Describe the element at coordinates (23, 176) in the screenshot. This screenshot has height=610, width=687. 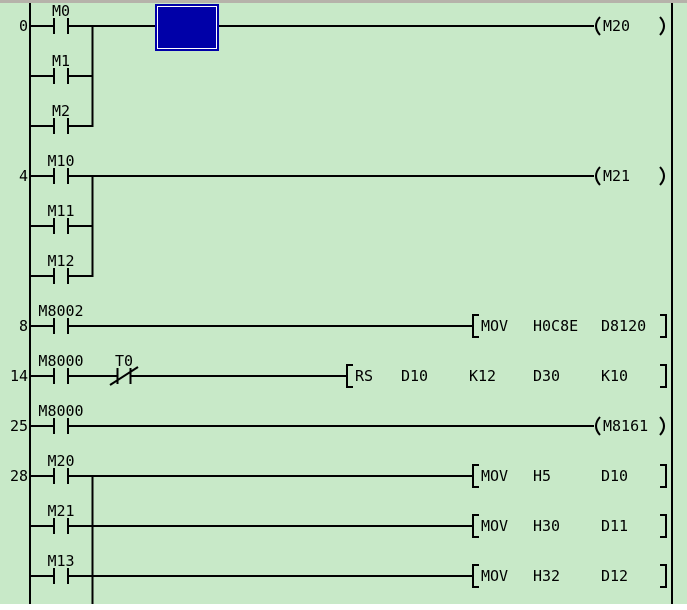
I see `step-number: 4` at that location.